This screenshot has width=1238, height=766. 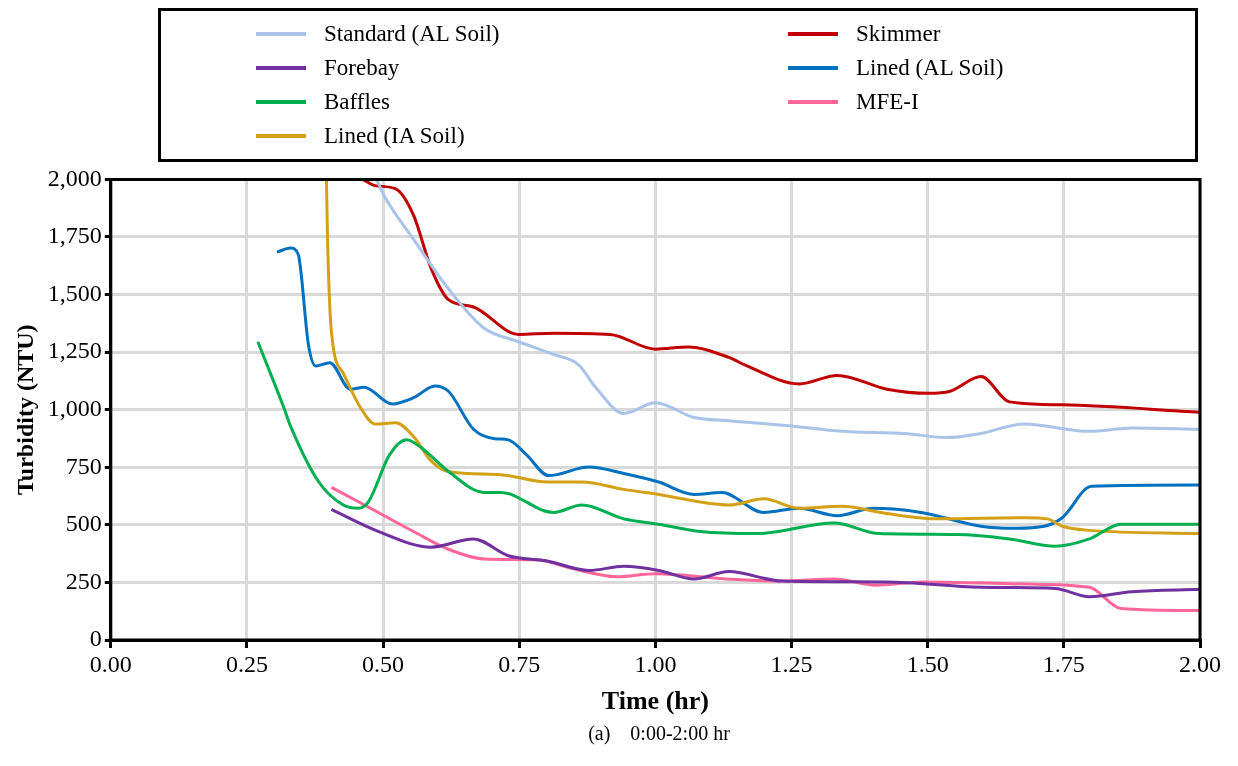 What do you see at coordinates (887, 102) in the screenshot?
I see `legend-label: MFE-I` at bounding box center [887, 102].